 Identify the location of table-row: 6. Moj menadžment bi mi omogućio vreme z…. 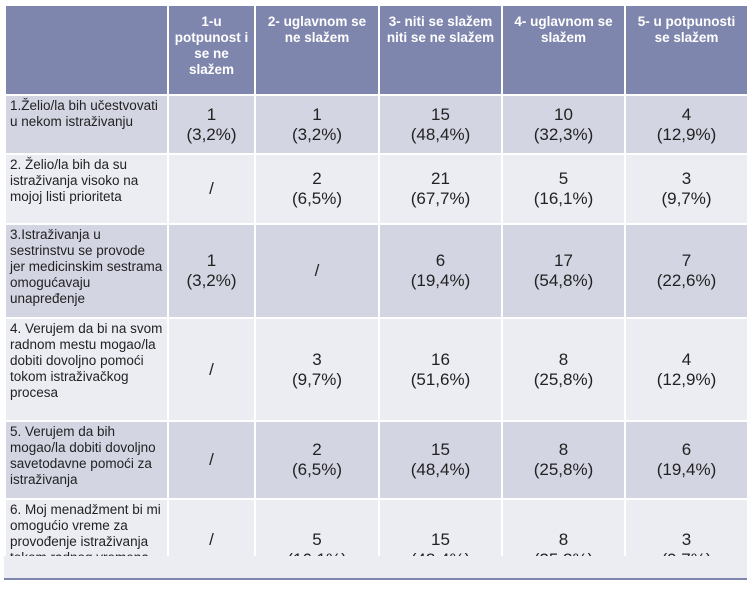
(375, 527).